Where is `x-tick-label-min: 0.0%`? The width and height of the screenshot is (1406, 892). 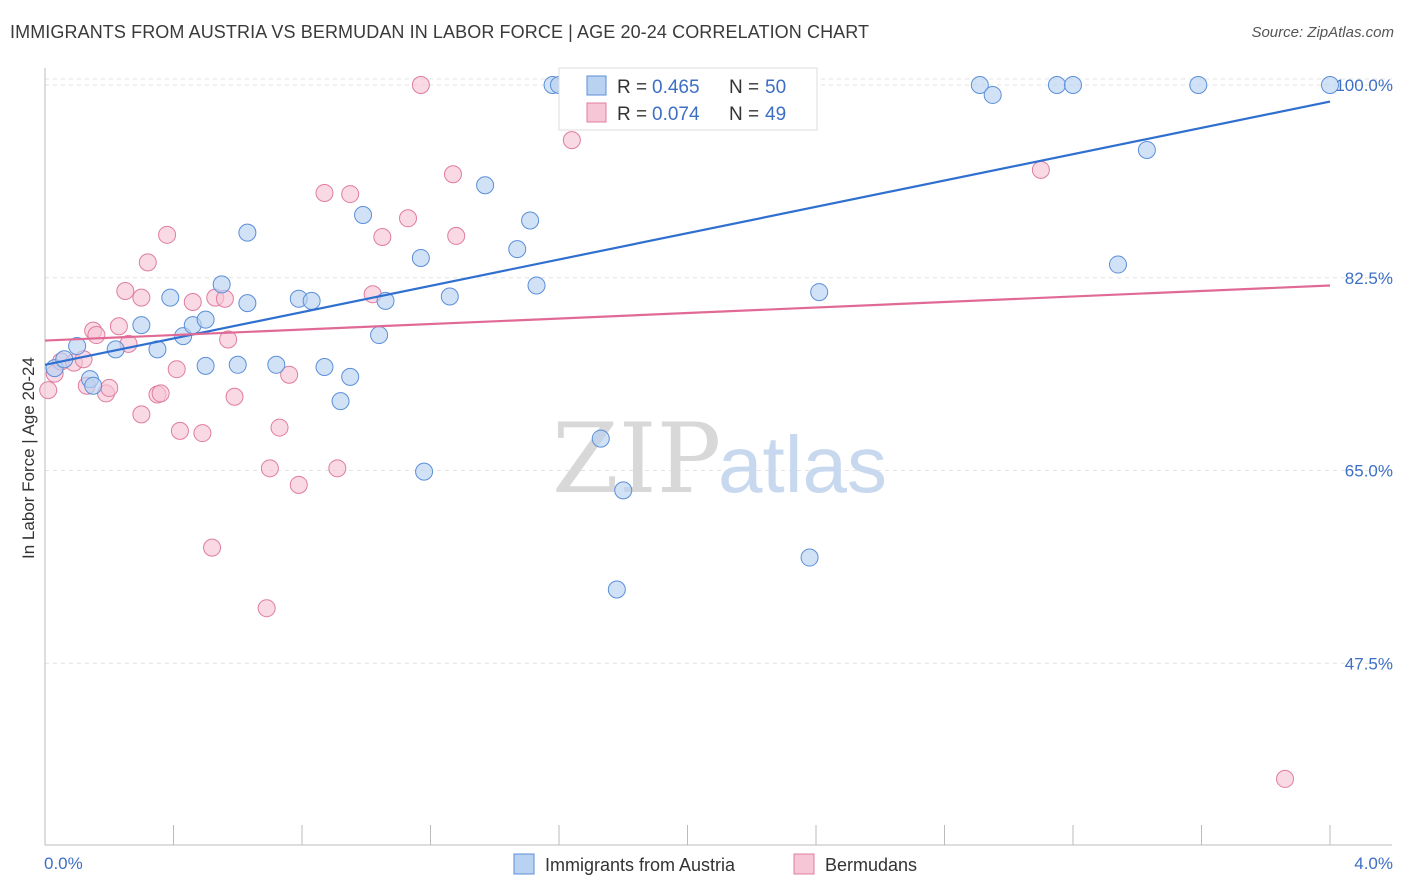
x-tick-label-min: 0.0% is located at coordinates (63, 863).